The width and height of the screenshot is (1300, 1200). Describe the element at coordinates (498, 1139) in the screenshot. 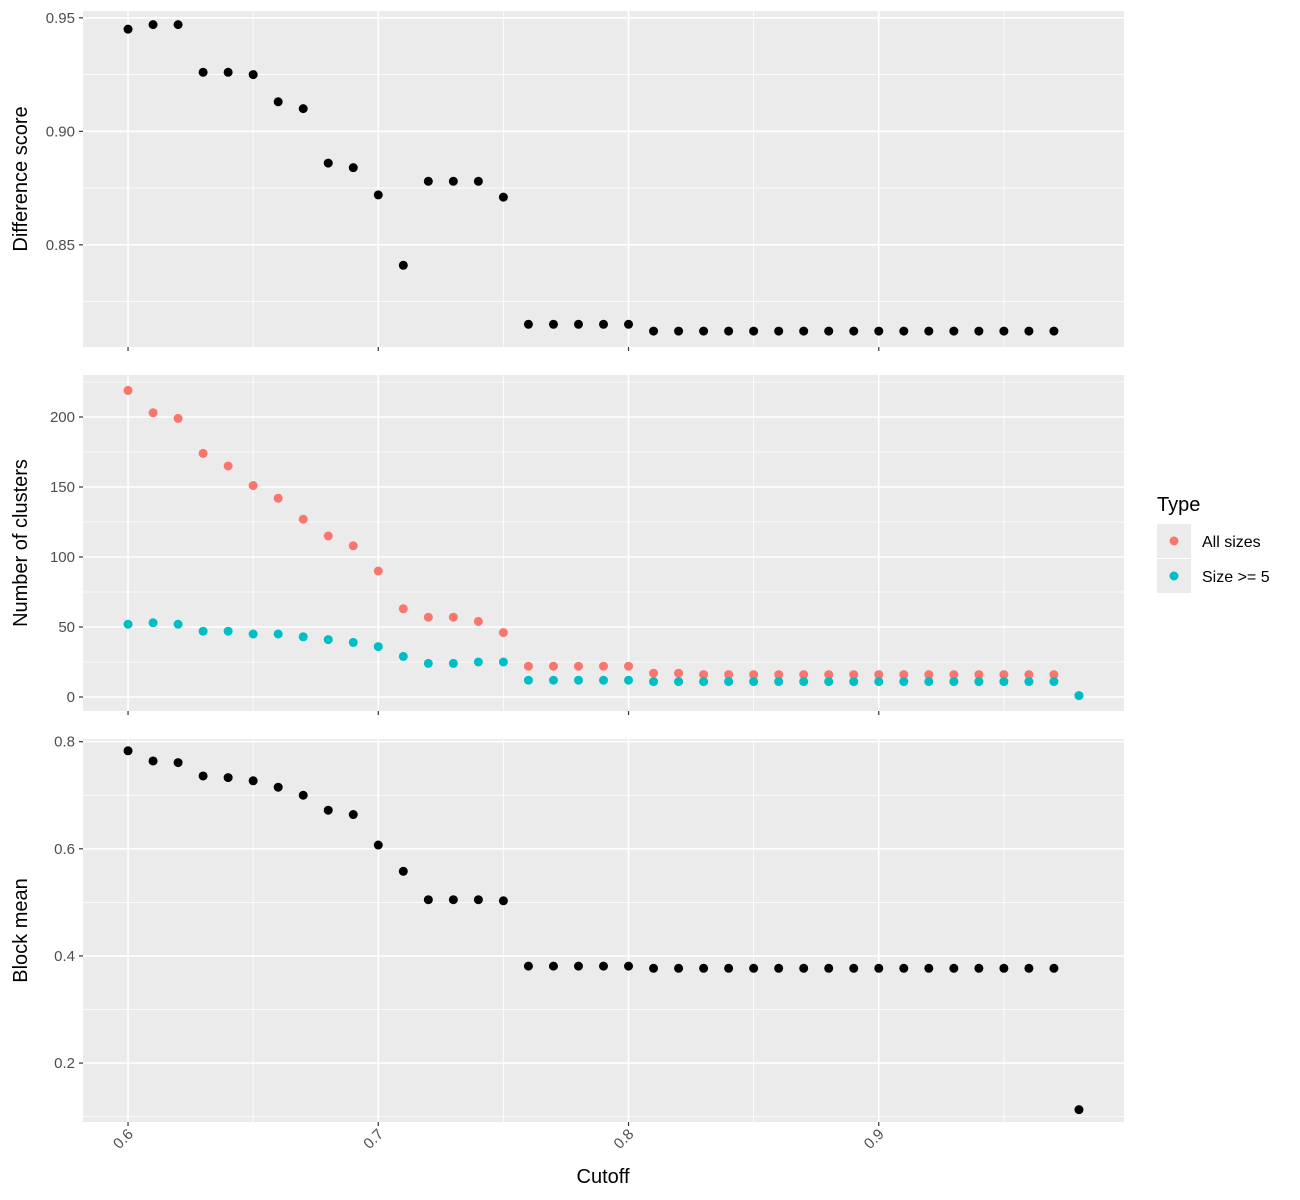

I see `x-axis-ticks: 0.6 0.7 0.8 0.9` at that location.